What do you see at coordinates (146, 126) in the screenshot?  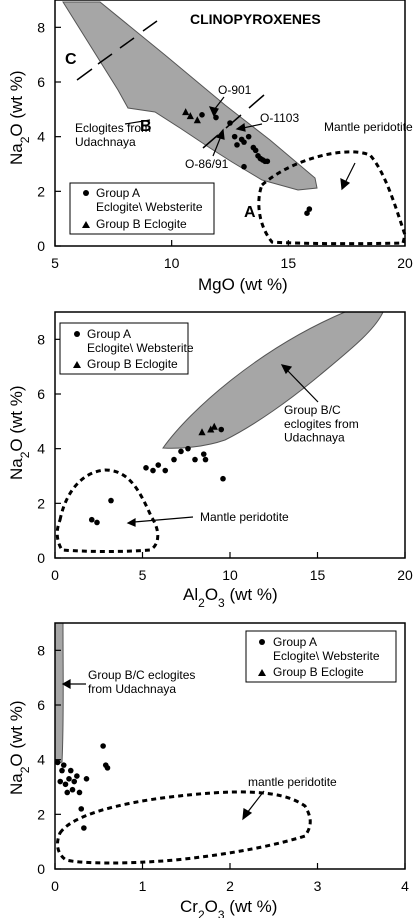 I see `field-letter-b: B` at bounding box center [146, 126].